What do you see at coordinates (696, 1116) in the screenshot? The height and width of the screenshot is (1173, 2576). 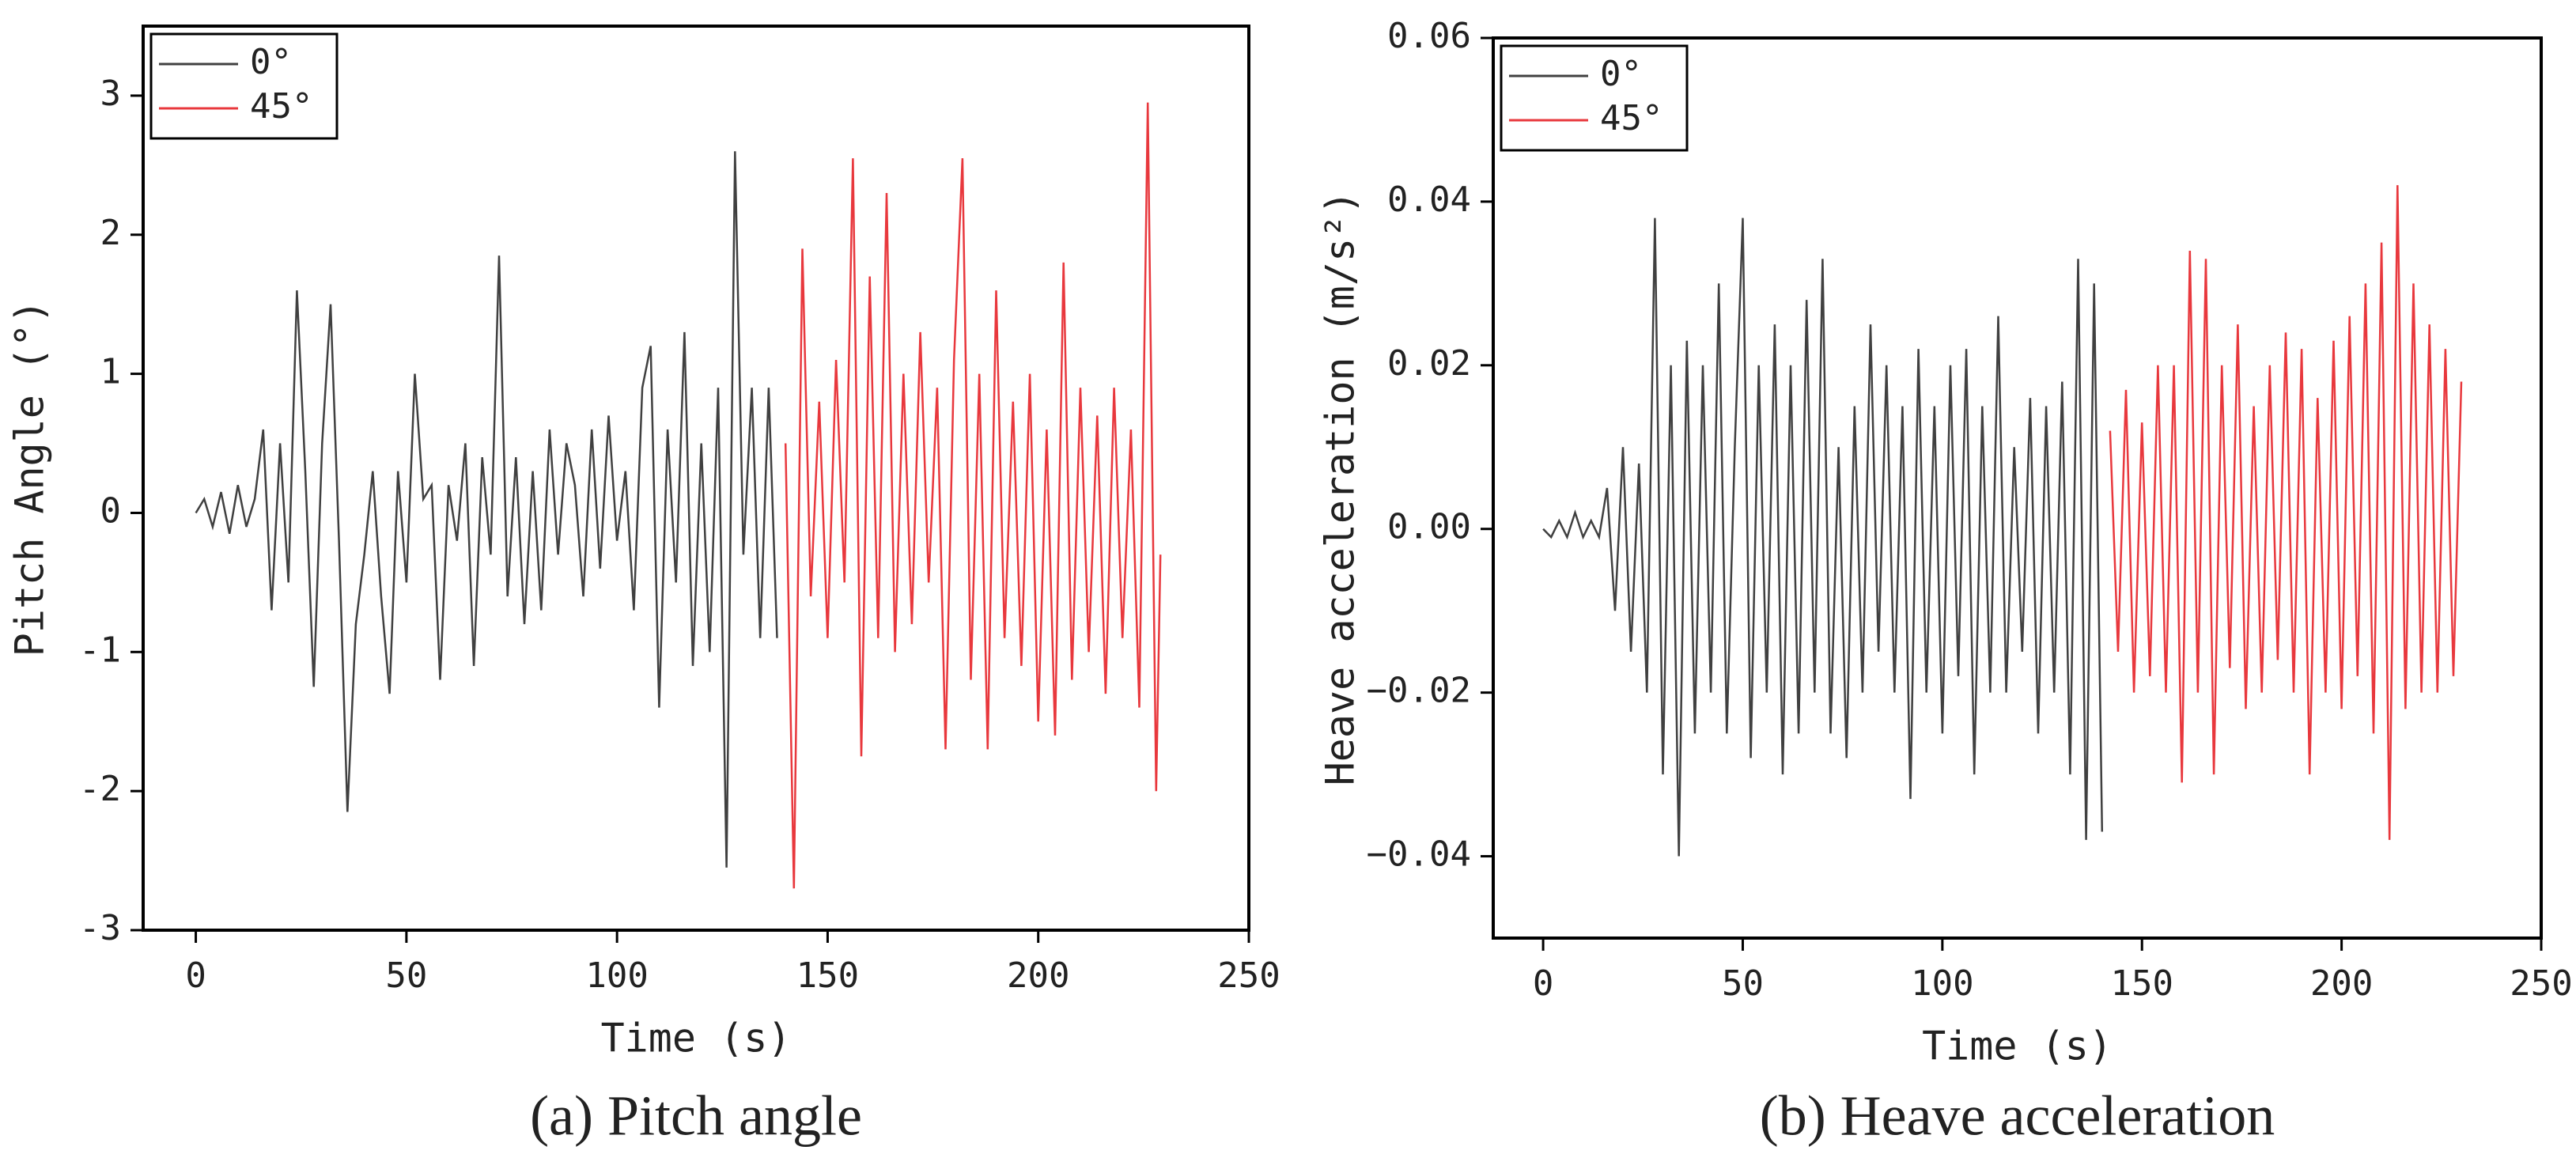 I see `caption: (a) Pitch angle` at bounding box center [696, 1116].